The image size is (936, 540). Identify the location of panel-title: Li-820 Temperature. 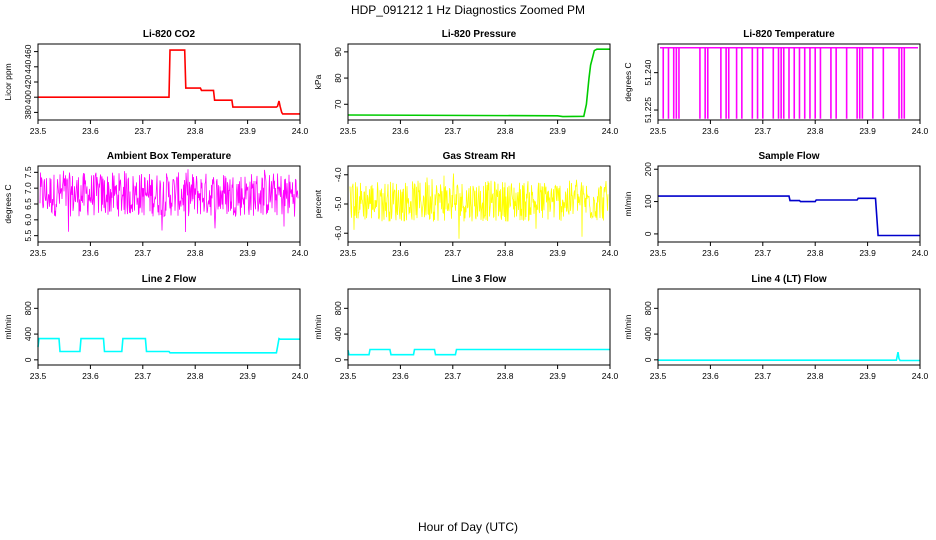
(789, 34).